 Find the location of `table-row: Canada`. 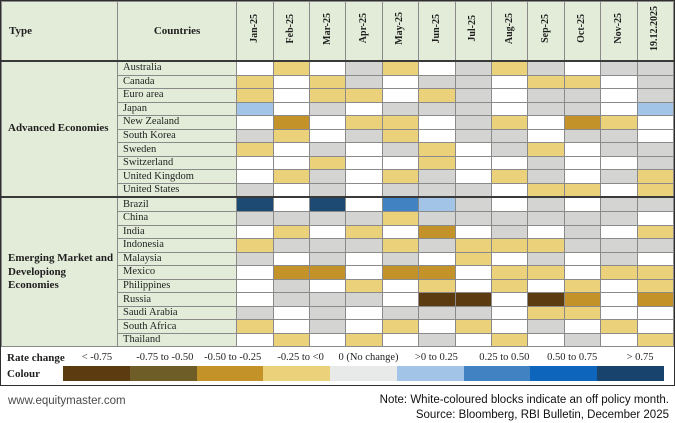

table-row: Canada is located at coordinates (338, 82).